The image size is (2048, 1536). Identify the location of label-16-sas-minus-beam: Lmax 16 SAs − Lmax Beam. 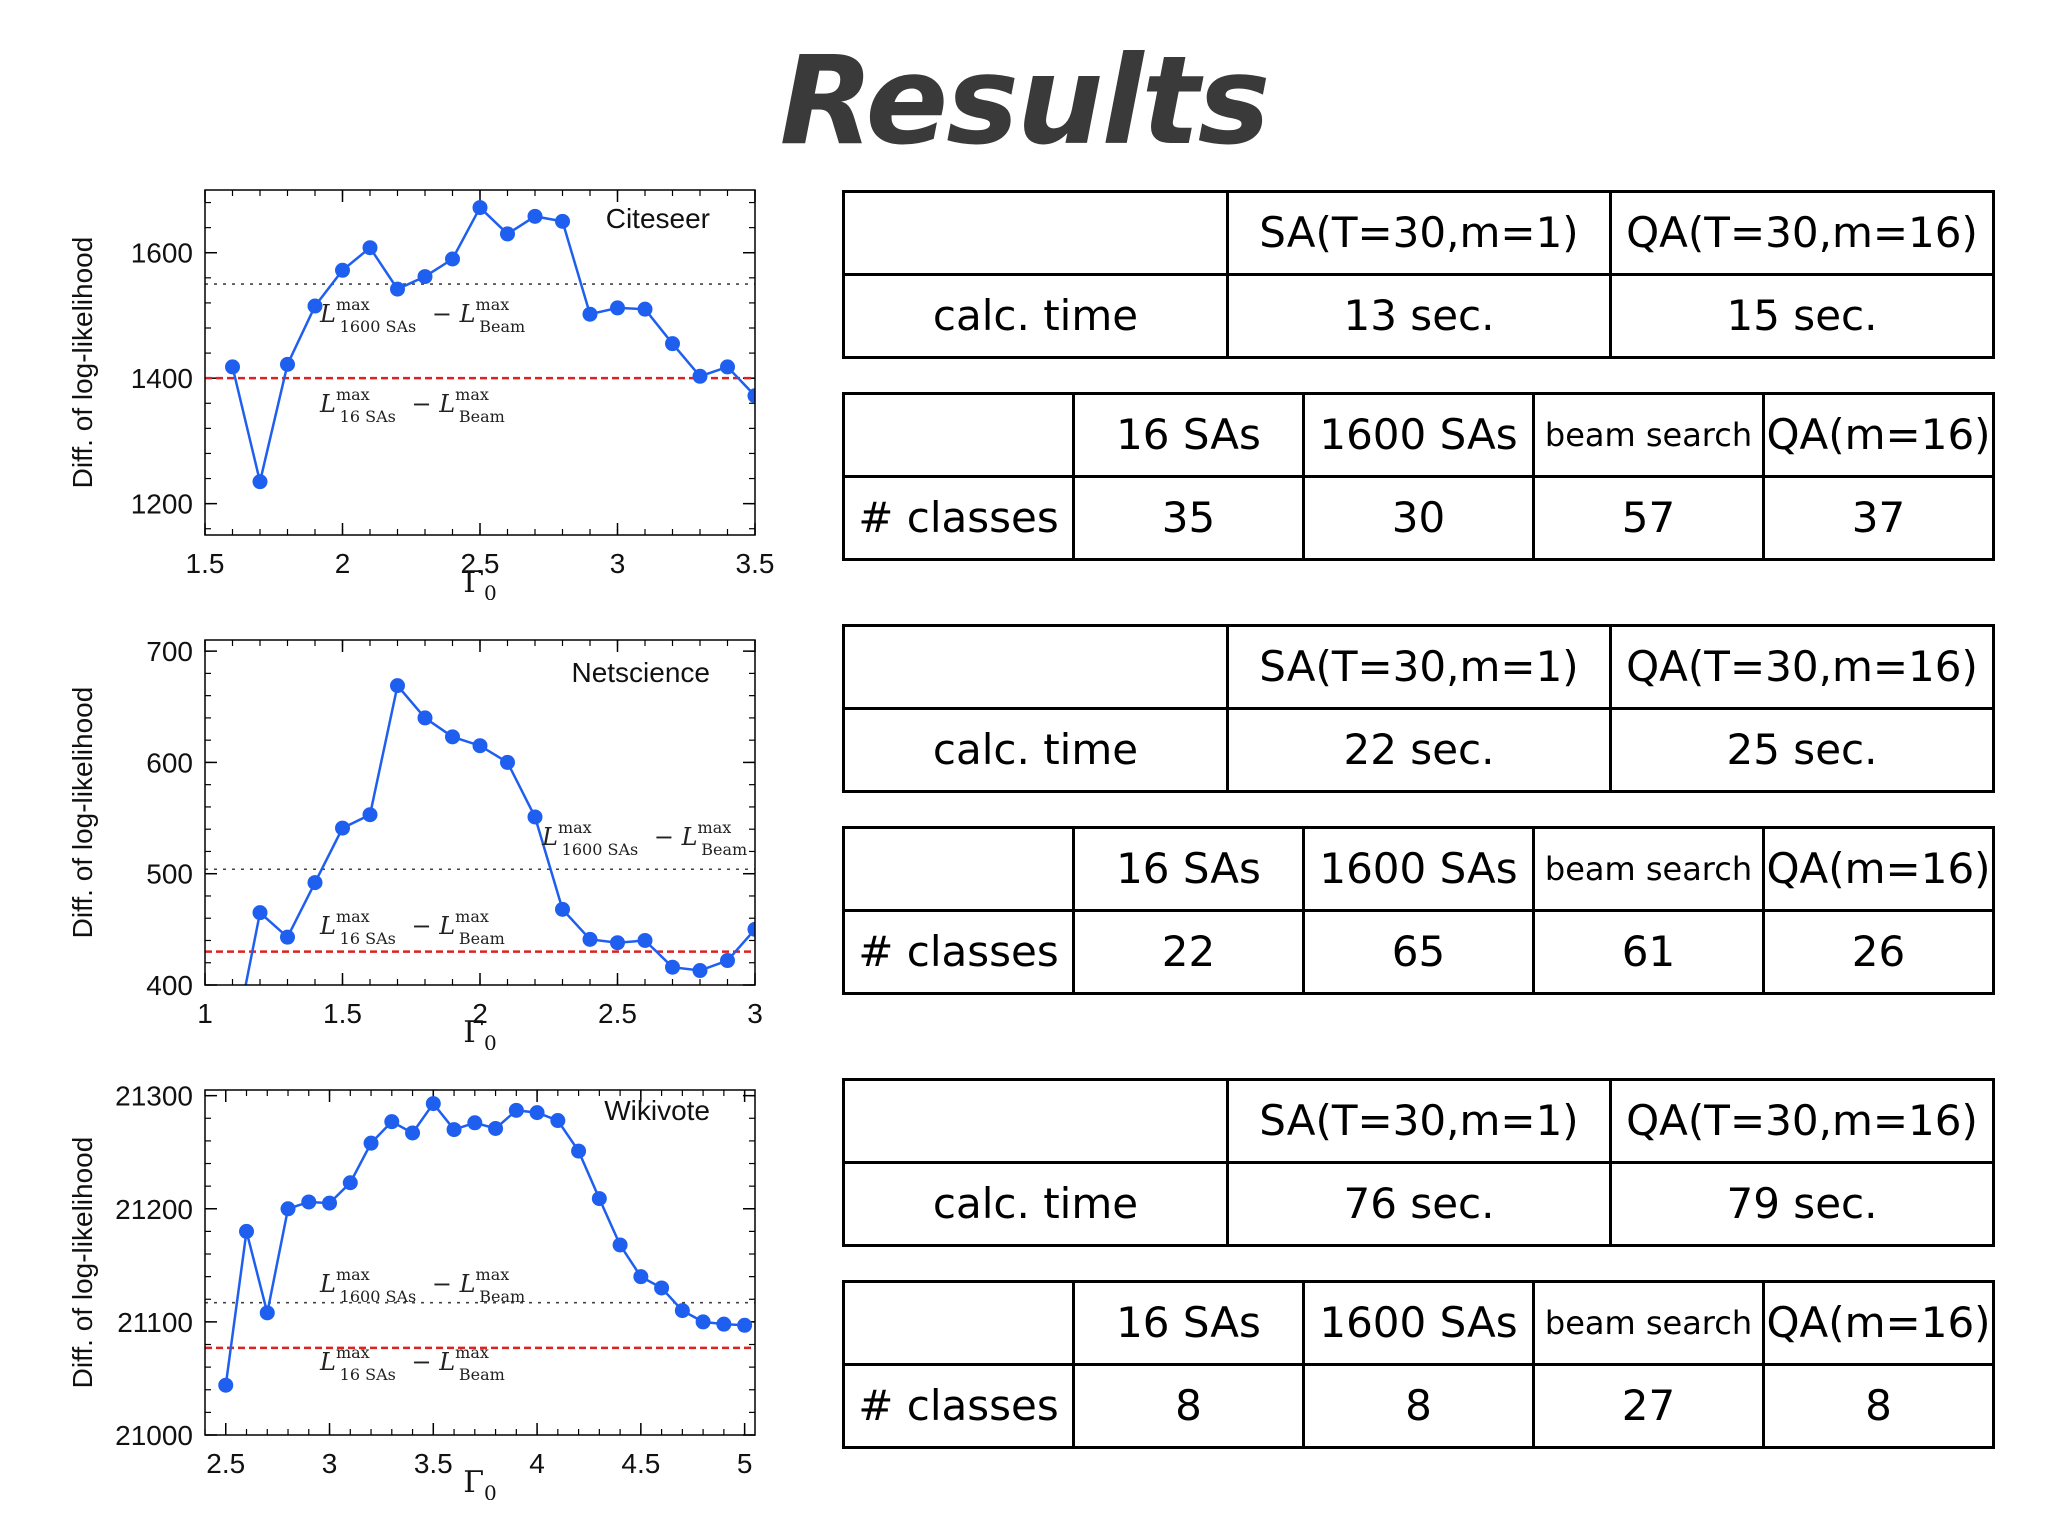
(412, 1363).